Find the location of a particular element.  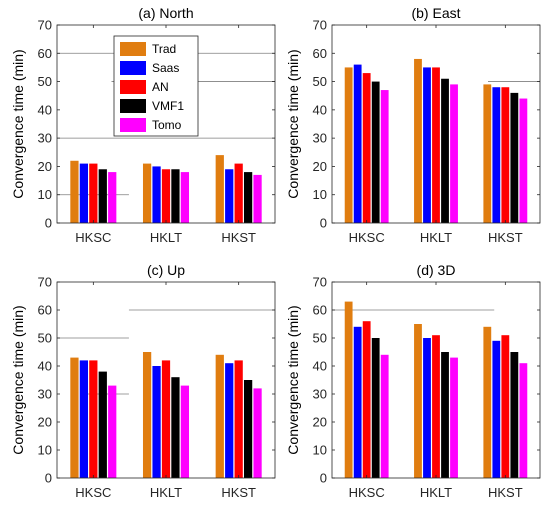

panel-title: (c) Up is located at coordinates (166, 270).